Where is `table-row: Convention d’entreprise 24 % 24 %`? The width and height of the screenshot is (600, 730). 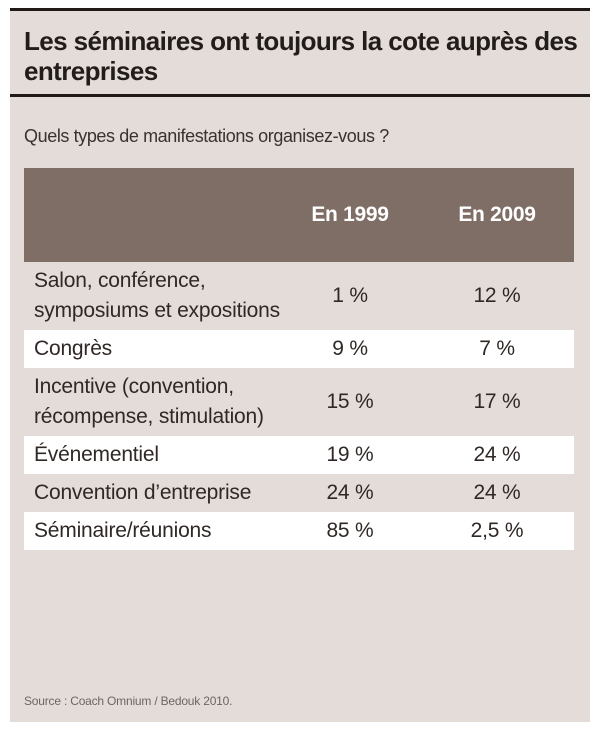 table-row: Convention d’entreprise 24 % 24 % is located at coordinates (299, 493).